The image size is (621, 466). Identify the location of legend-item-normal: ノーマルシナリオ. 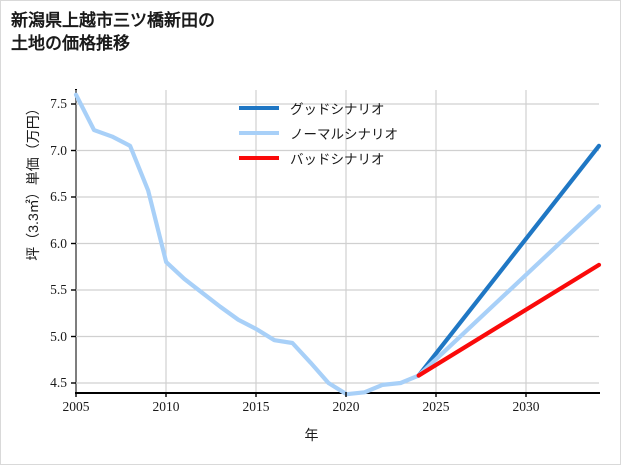
(339, 132).